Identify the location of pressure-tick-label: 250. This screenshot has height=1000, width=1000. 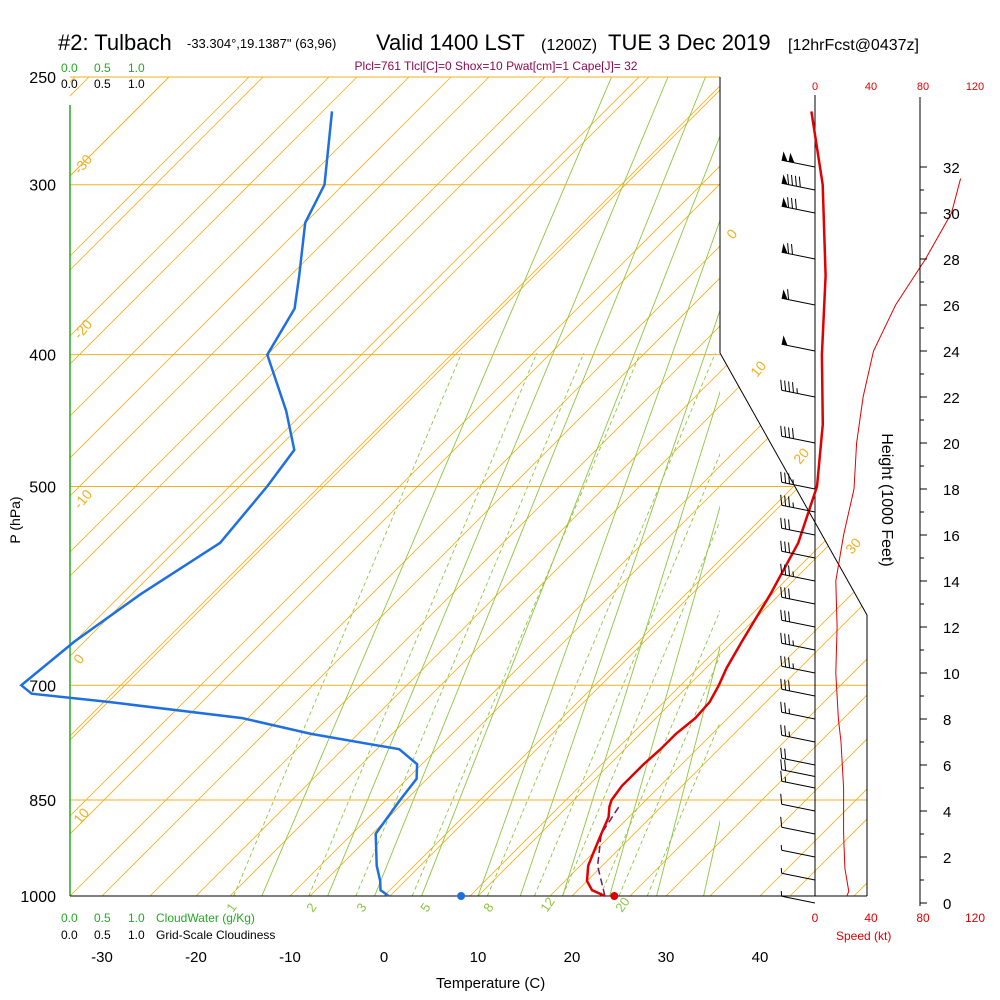
(42, 78).